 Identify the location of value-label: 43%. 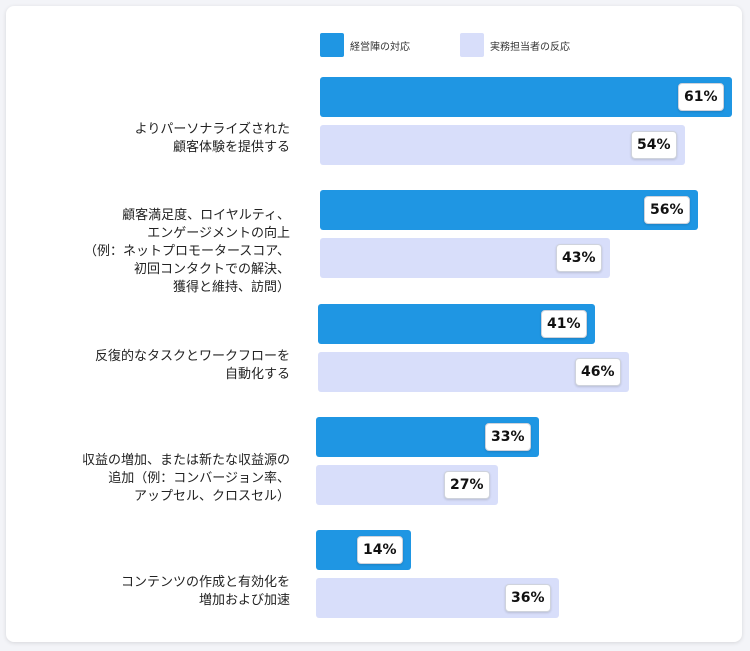
(579, 258).